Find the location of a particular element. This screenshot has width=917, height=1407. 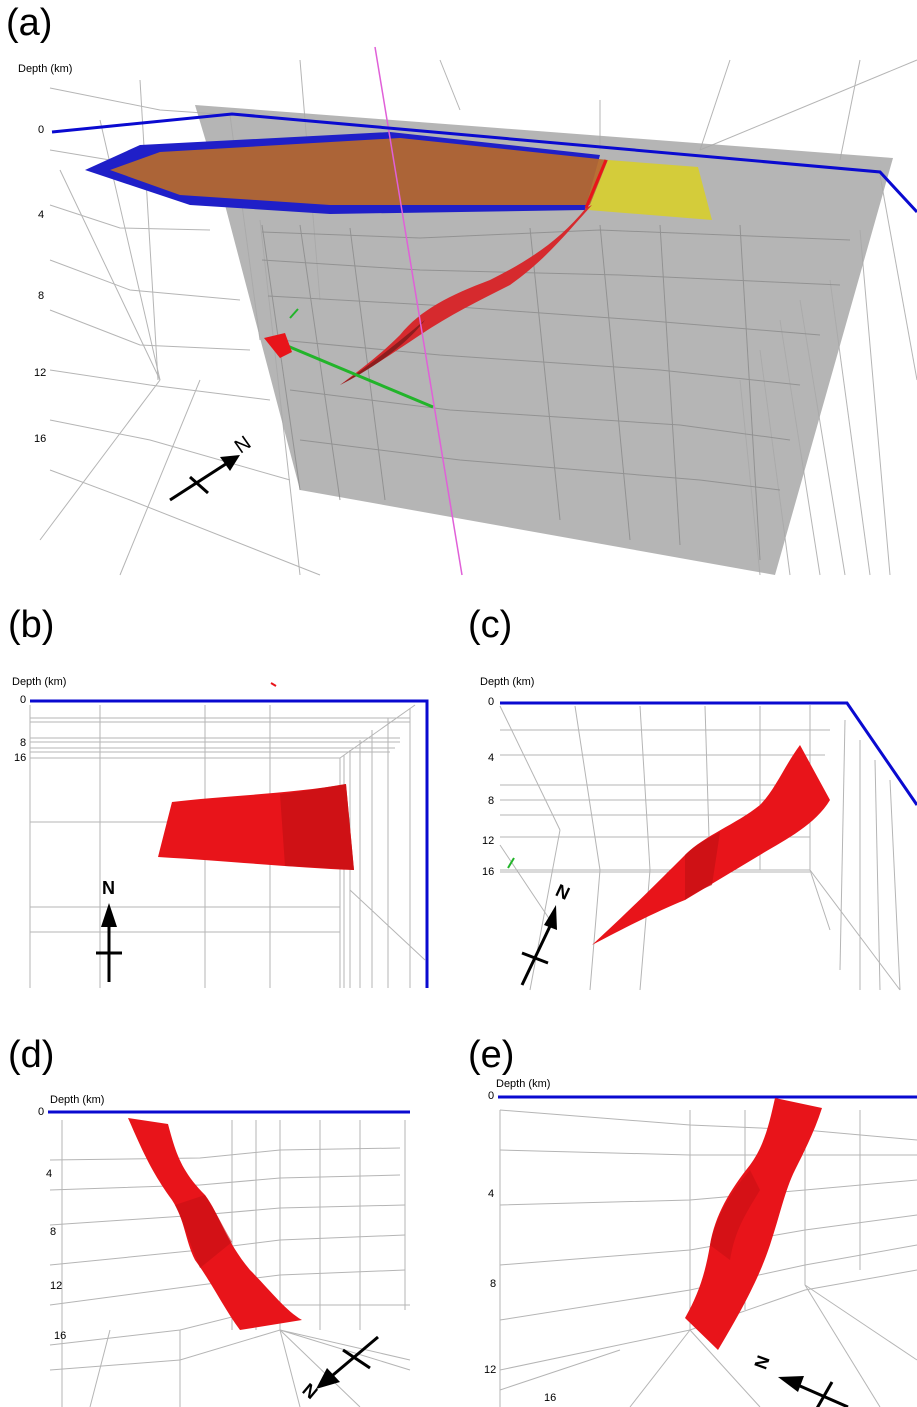

panel-e-scene is located at coordinates (707, 1251).